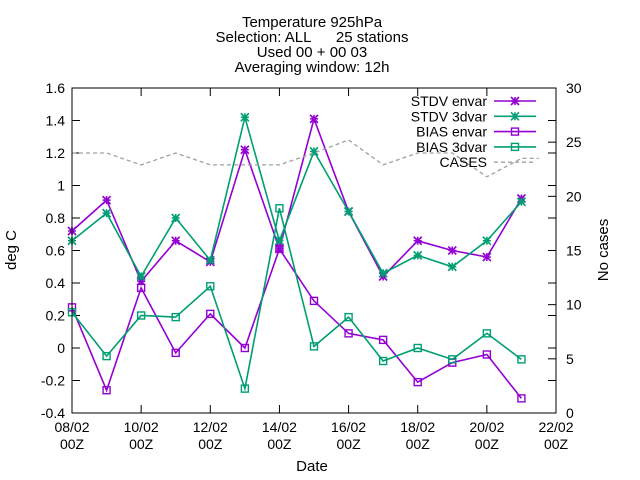  I want to click on x-tick-label-date: 22/02, so click(555, 427).